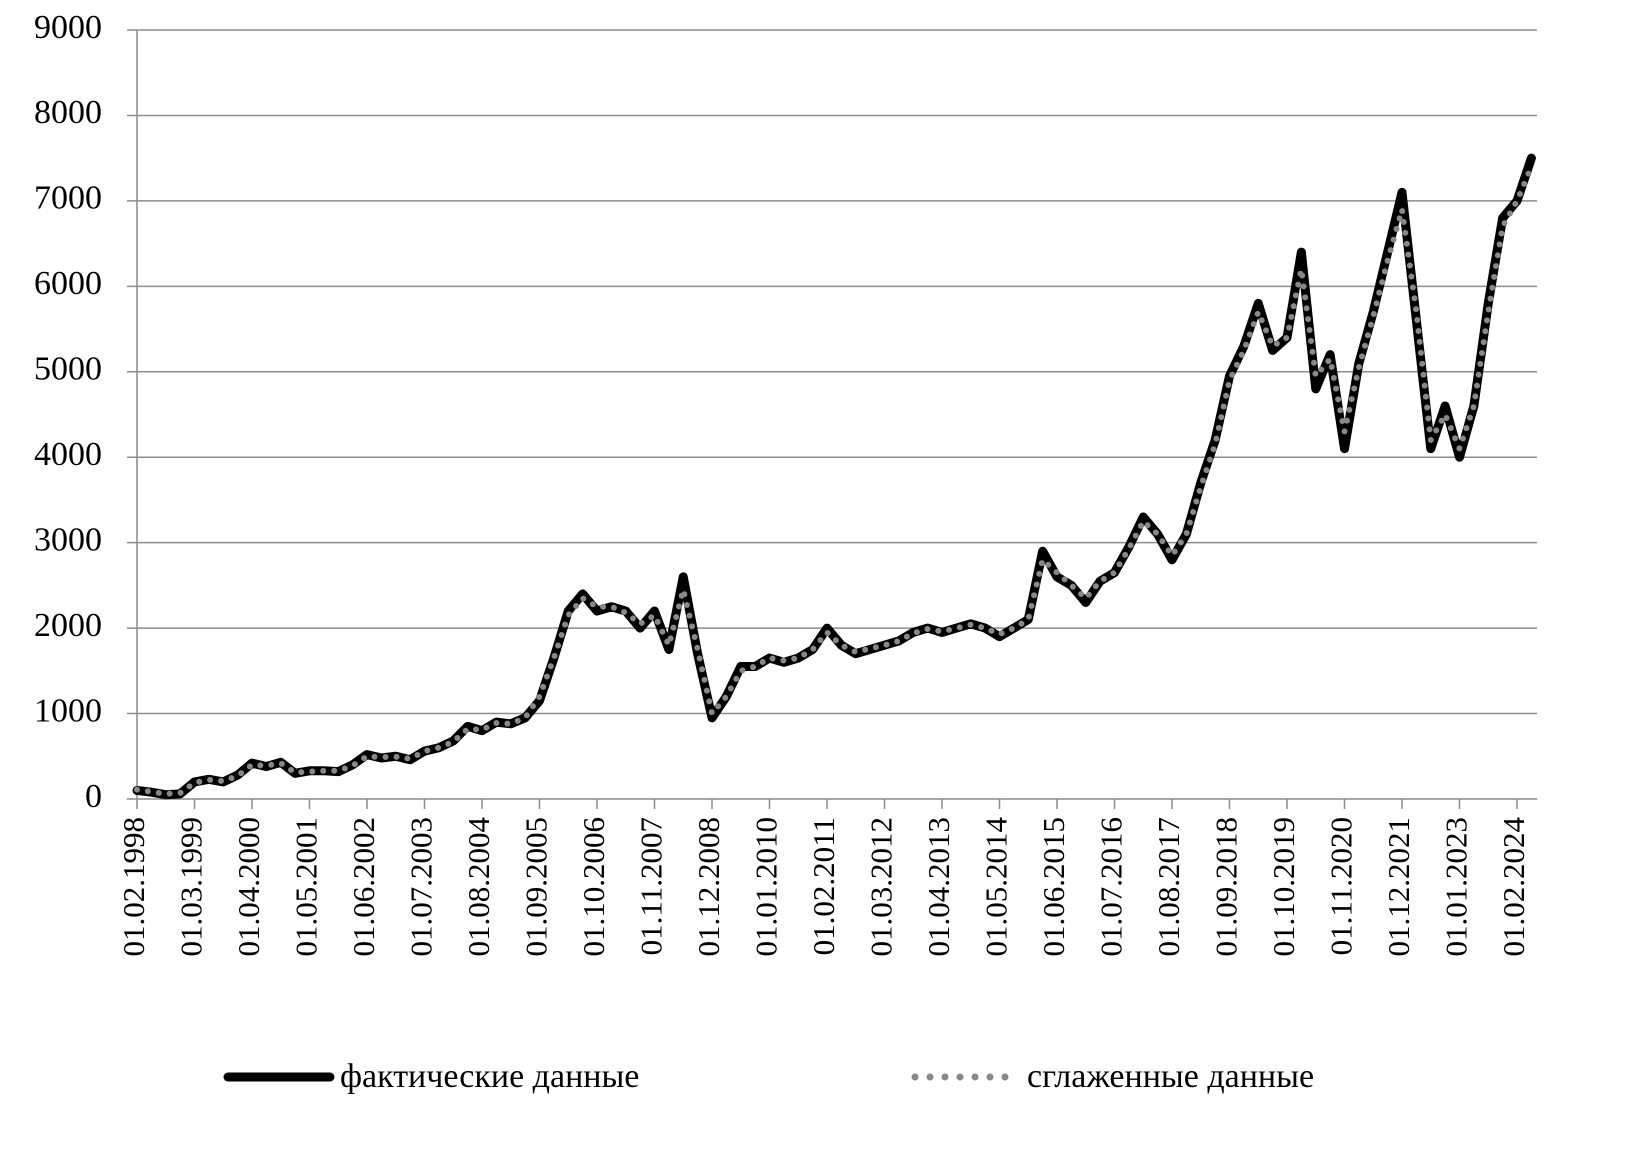 Image resolution: width=1634 pixels, height=1163 pixels. I want to click on y-tick-label: 2000, so click(68, 625).